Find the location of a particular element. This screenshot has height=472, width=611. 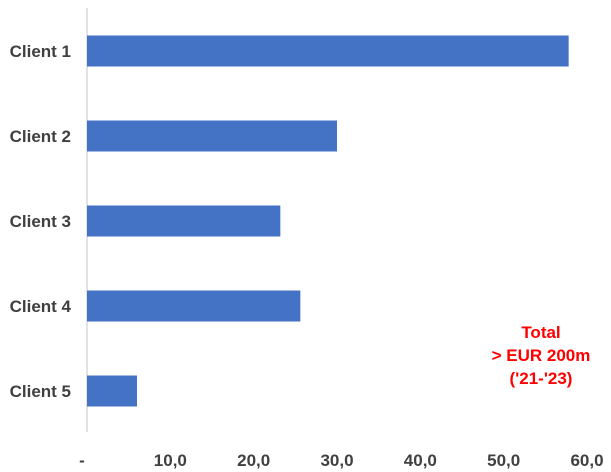

x-tick-label: 60,0 is located at coordinates (586, 460).